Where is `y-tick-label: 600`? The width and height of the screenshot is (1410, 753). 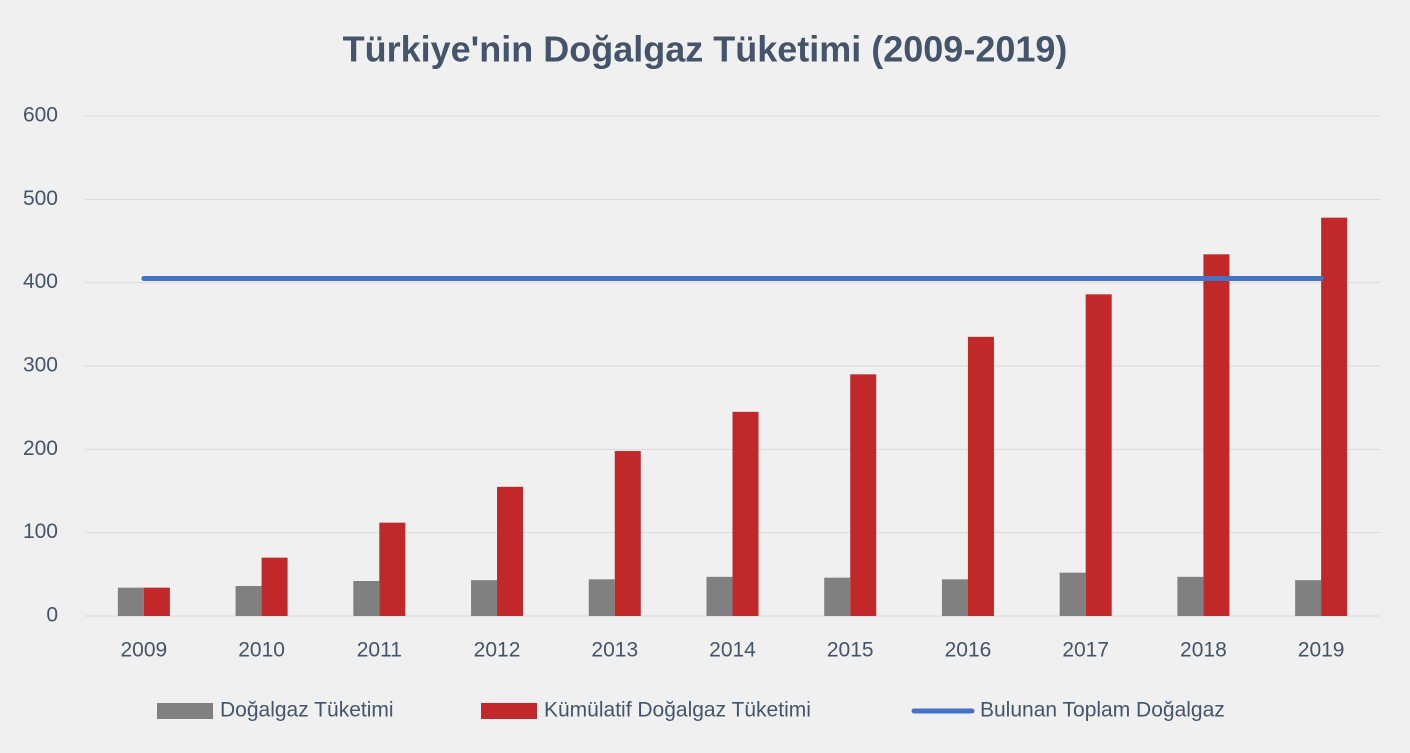 y-tick-label: 600 is located at coordinates (40, 115).